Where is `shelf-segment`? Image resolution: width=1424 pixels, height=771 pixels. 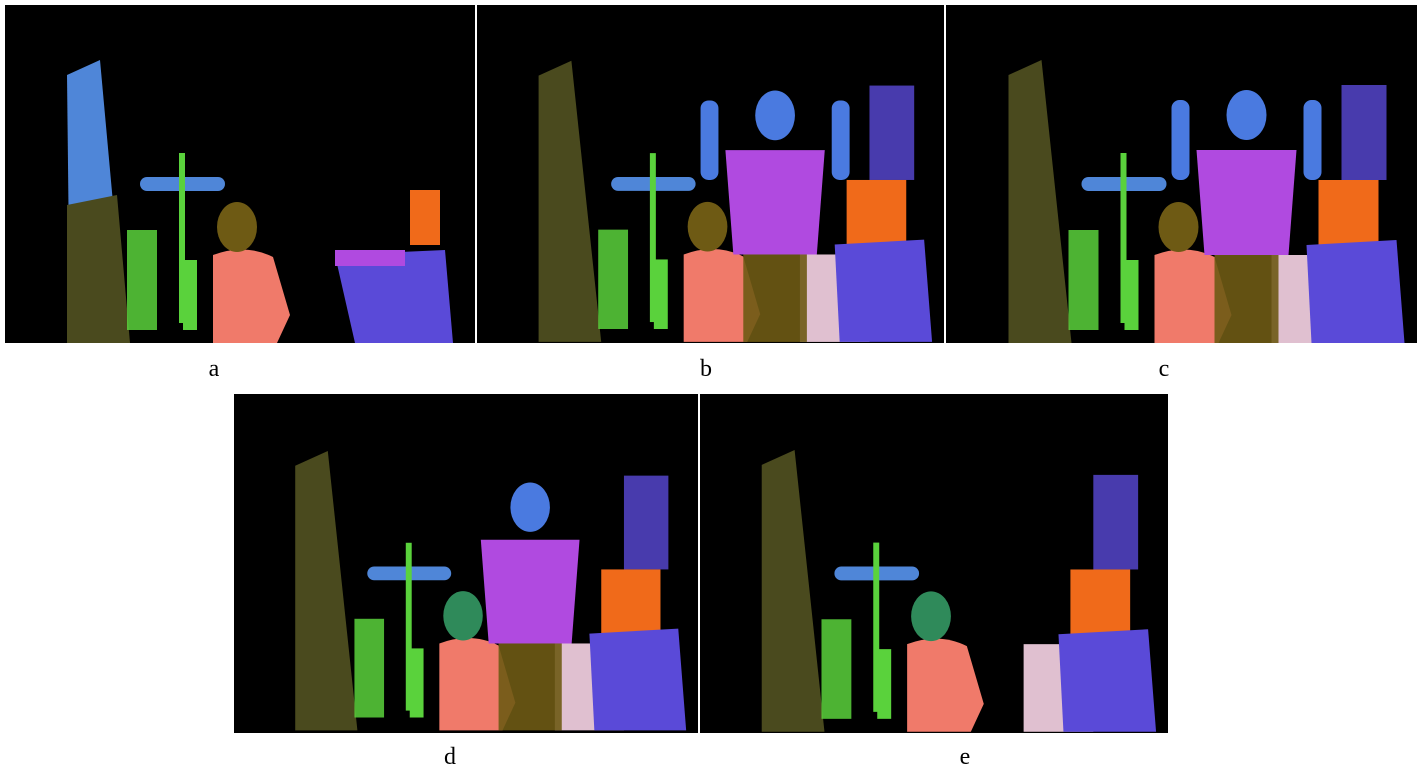 shelf-segment is located at coordinates (425, 217).